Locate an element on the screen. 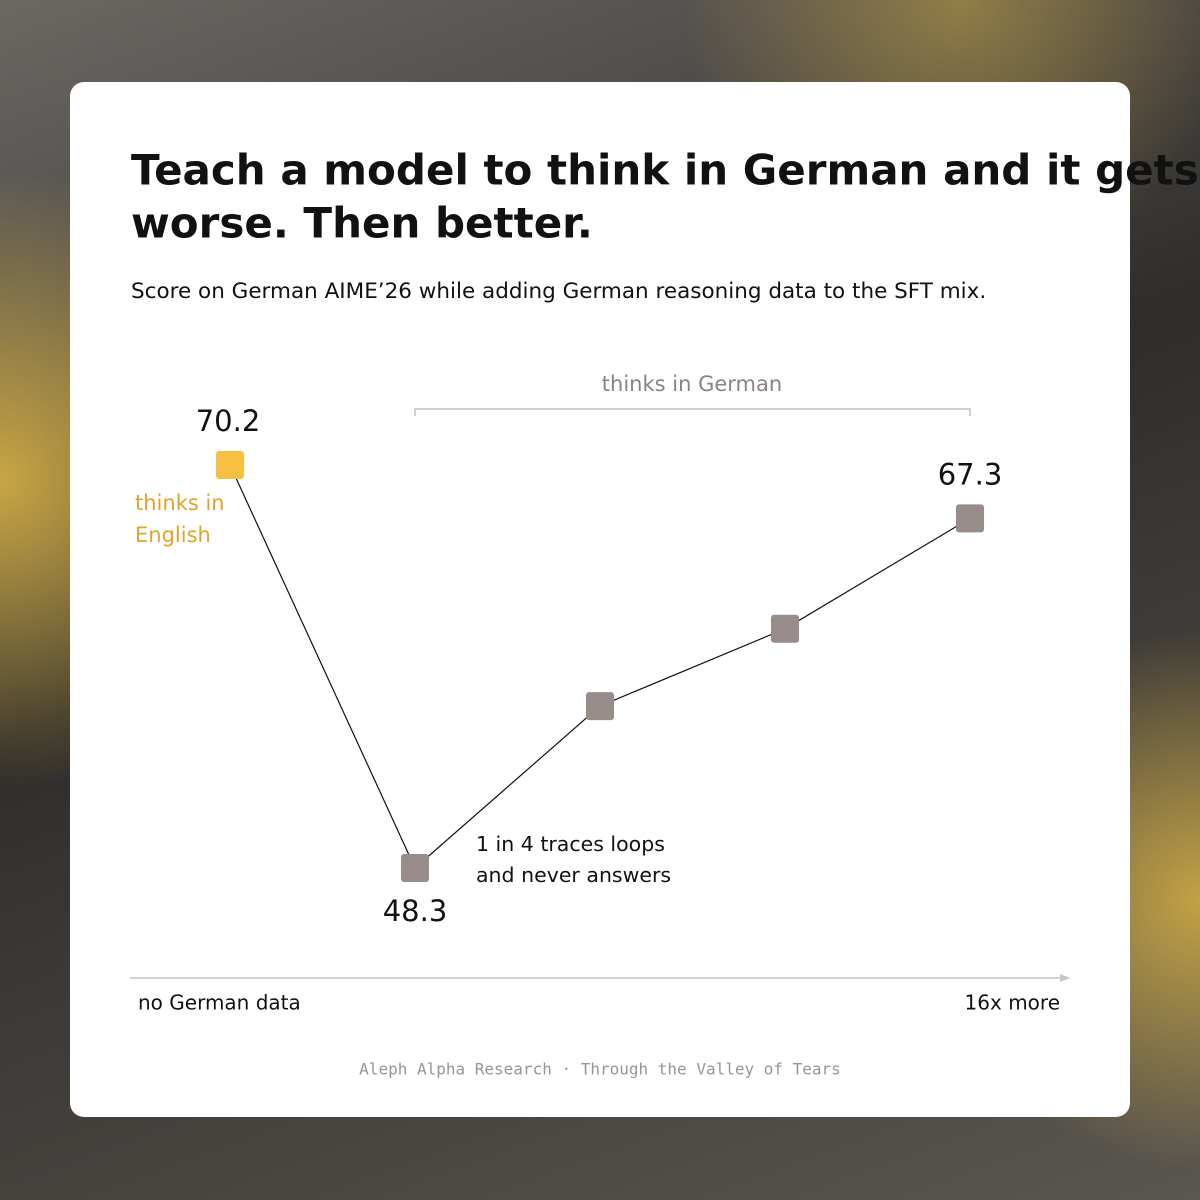 The width and height of the screenshot is (1200, 1200). x-axis-arrow is located at coordinates (1065, 978).